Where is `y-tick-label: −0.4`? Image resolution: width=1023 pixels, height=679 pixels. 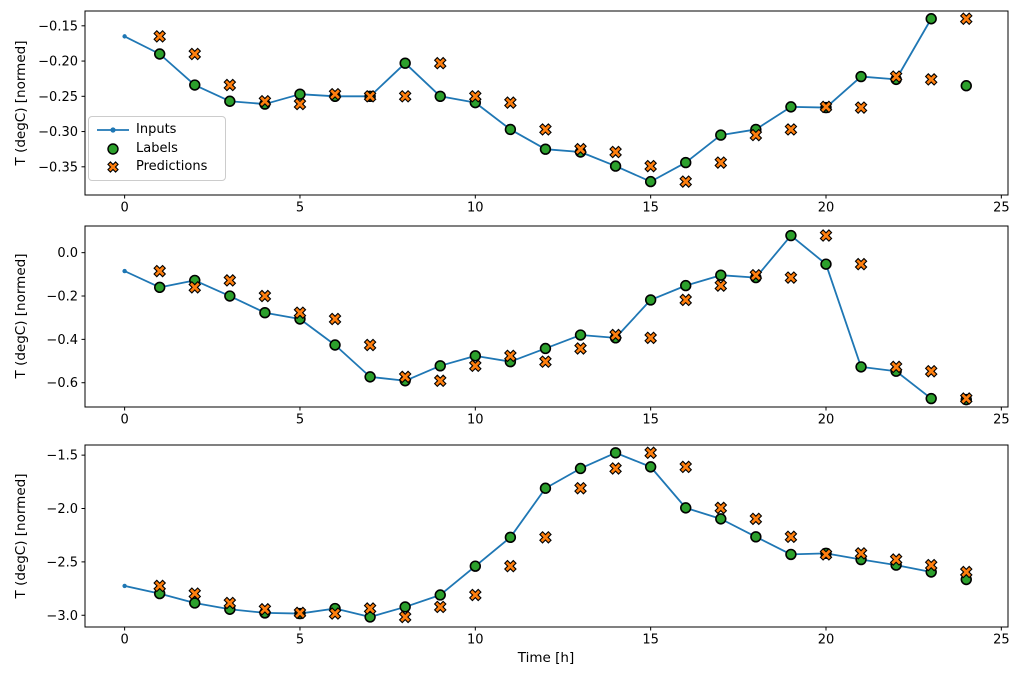
y-tick-label: −0.4 is located at coordinates (62, 340).